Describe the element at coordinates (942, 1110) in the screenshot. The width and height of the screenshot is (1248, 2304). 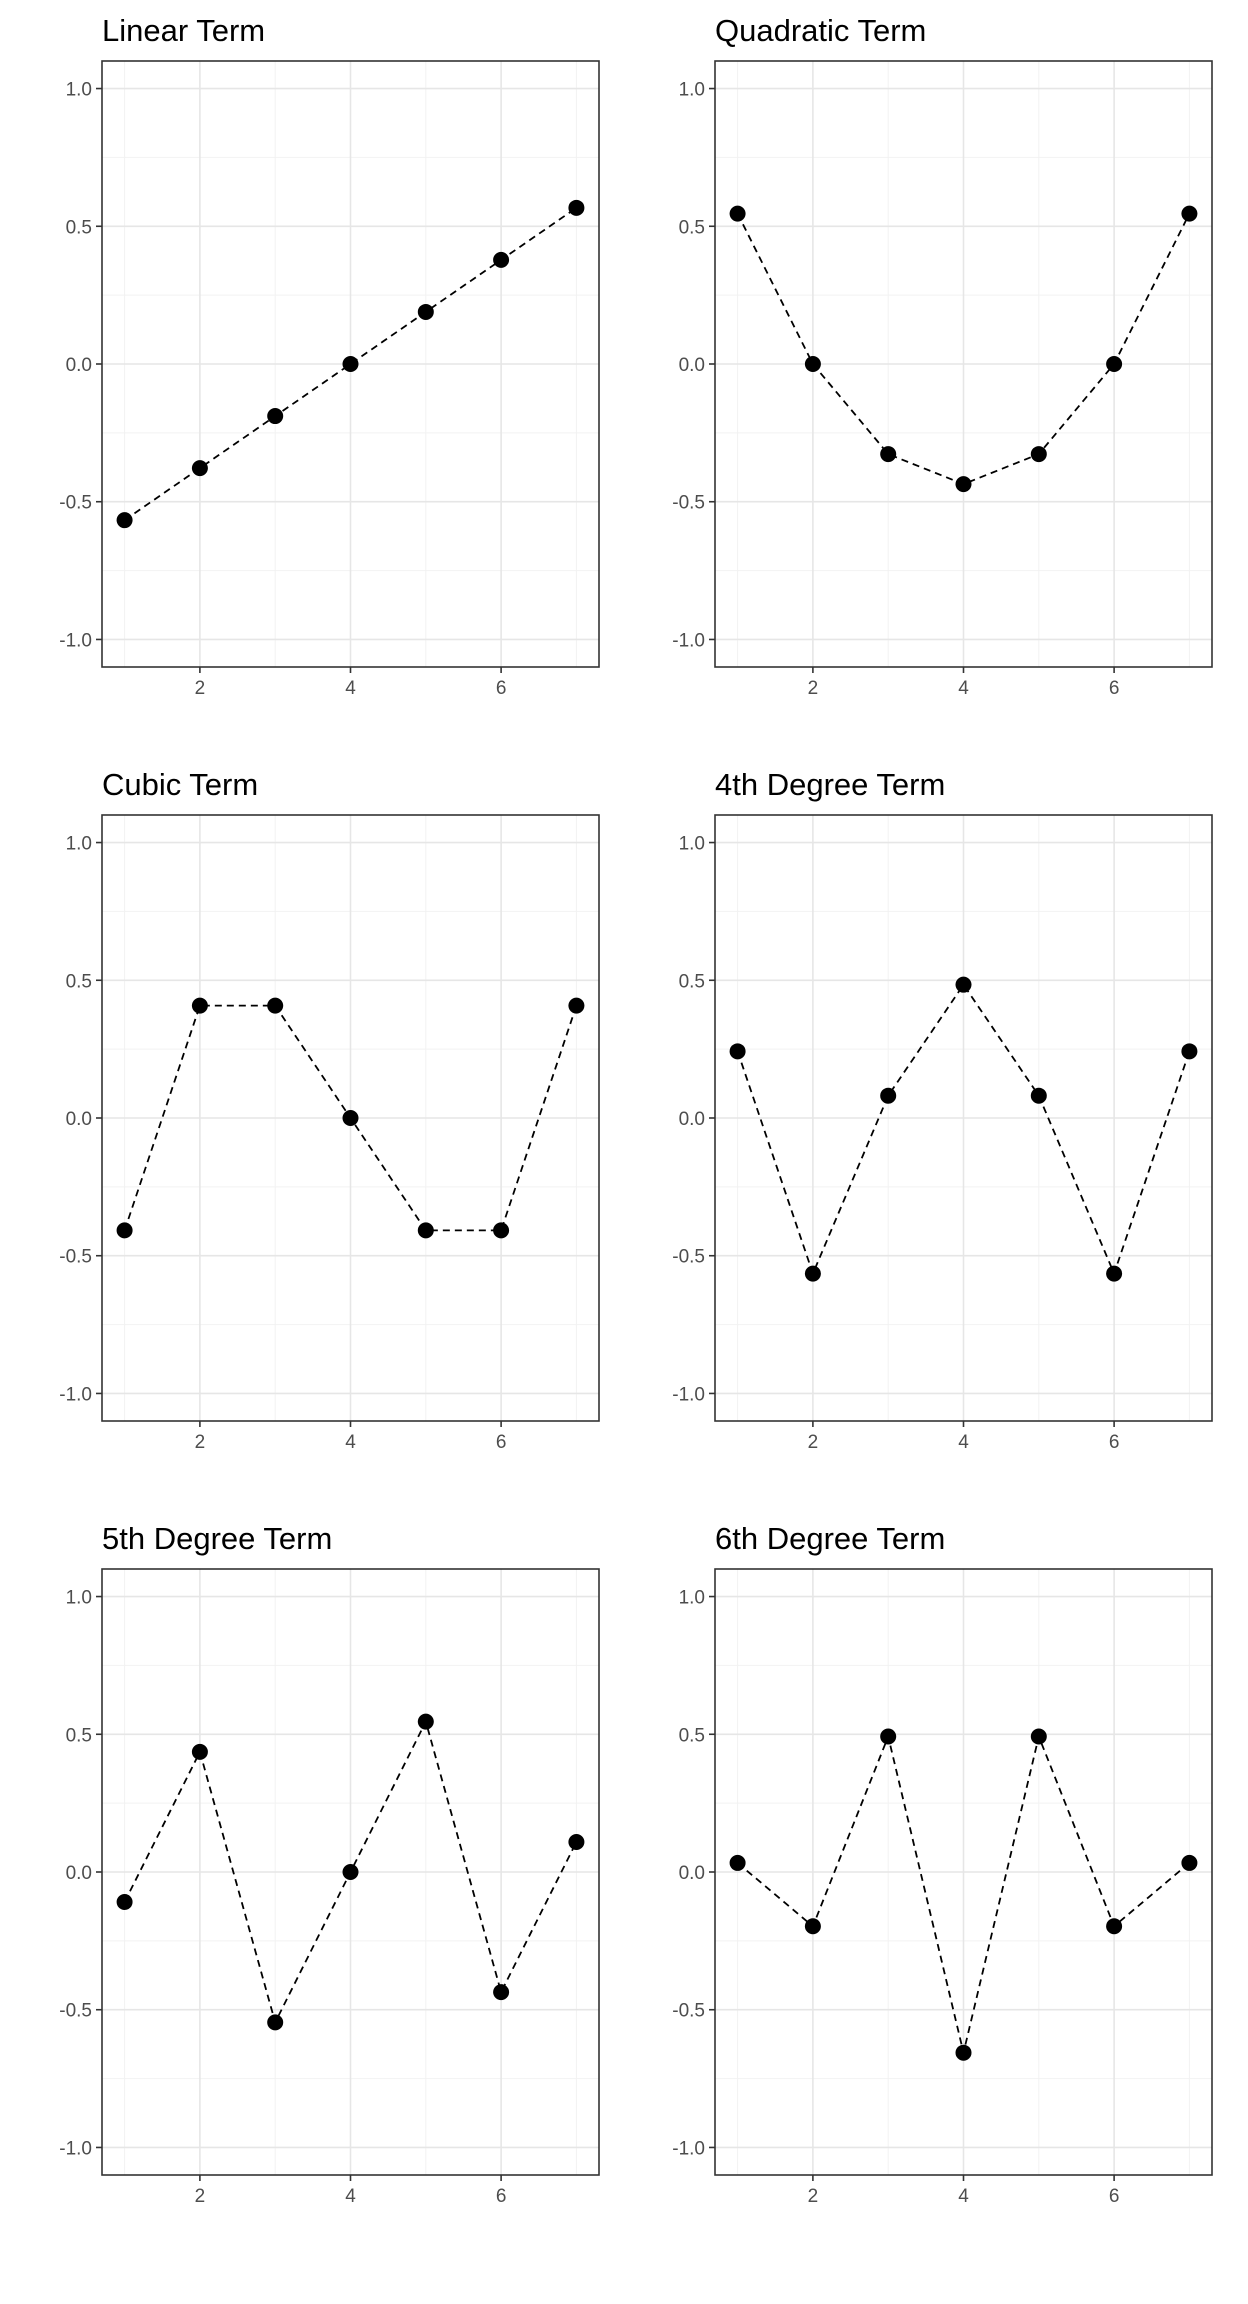
I see `chart-panel-4: 4th Degree Term -1.0 -0.5 0.0 0.5 1.0 2 4 6` at that location.